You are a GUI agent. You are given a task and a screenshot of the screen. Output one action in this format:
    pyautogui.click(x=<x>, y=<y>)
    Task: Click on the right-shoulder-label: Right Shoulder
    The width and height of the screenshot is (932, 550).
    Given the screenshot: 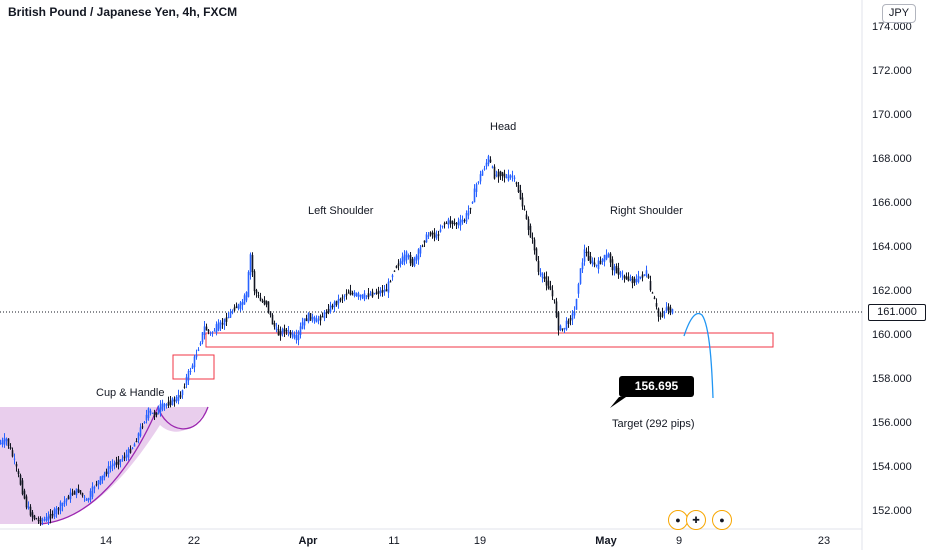 What is the action you would take?
    pyautogui.click(x=646, y=211)
    